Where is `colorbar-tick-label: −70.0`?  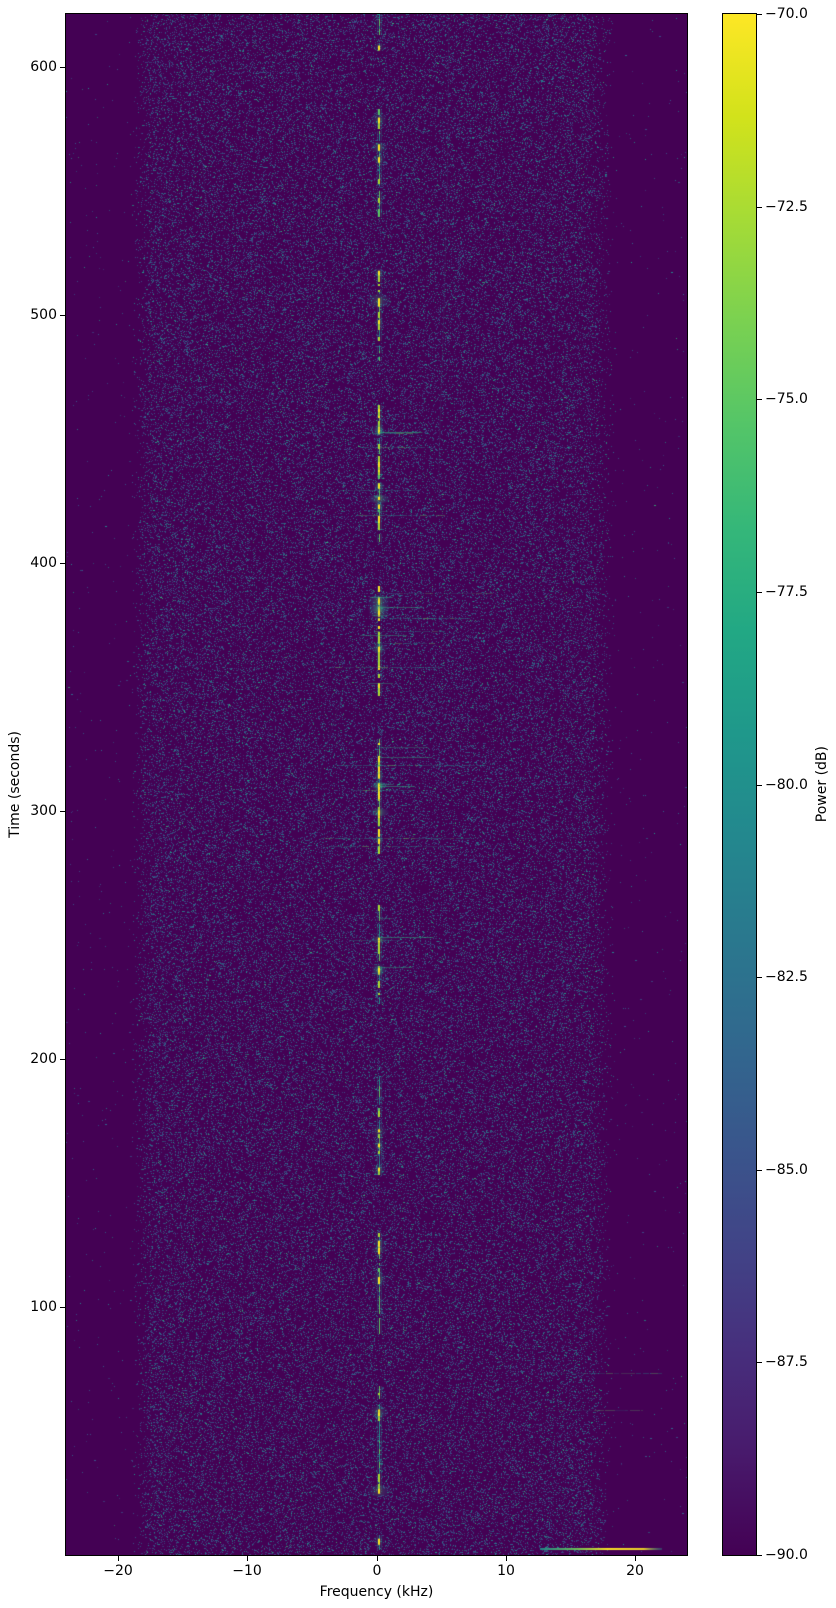
colorbar-tick-label: −70.0 is located at coordinates (786, 14).